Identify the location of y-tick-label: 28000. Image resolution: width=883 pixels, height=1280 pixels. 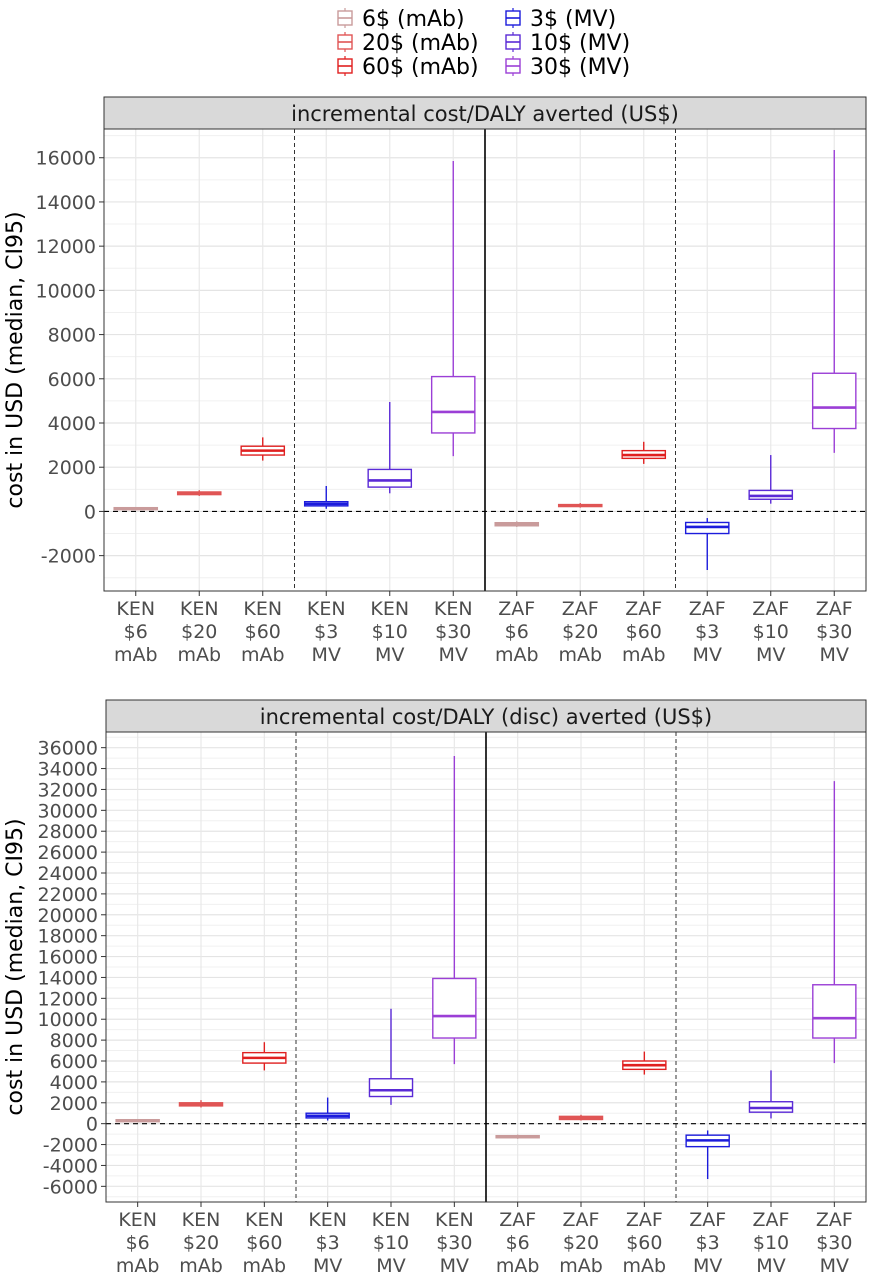
(68, 832).